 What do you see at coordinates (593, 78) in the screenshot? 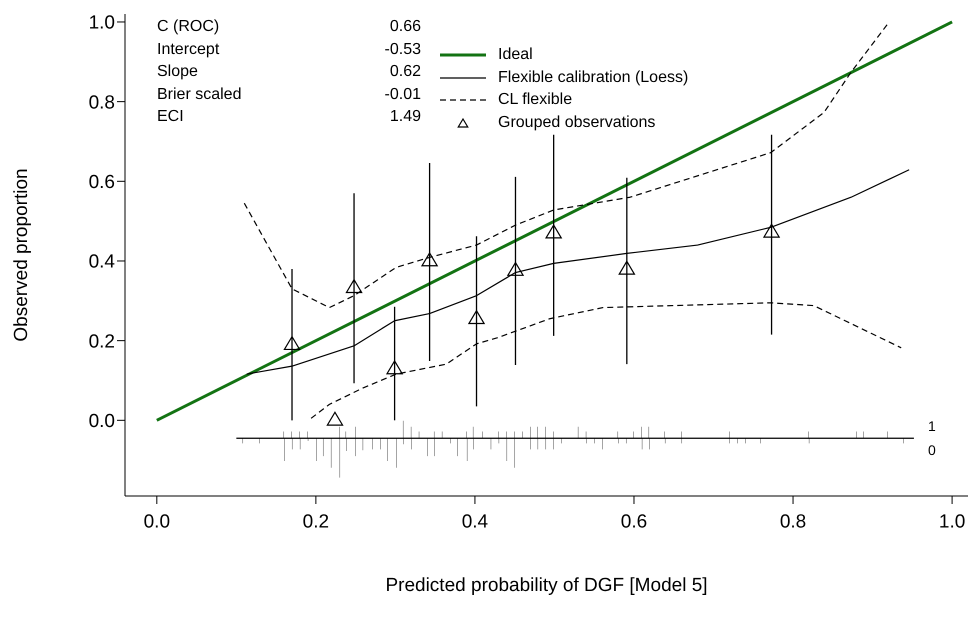
I see `legend-label: Flexible calibration (Loess)` at bounding box center [593, 78].